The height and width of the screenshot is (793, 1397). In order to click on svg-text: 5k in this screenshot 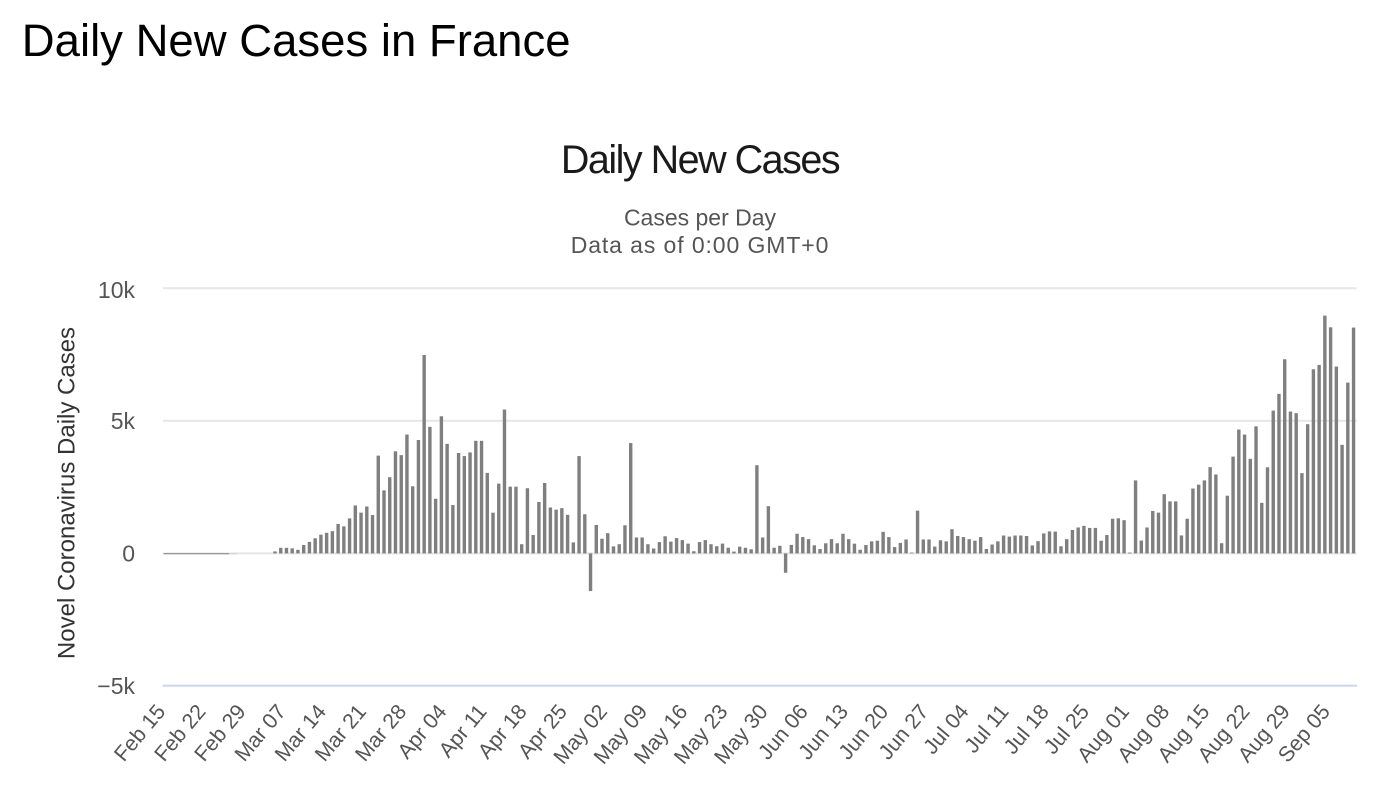, I will do `click(123, 421)`.